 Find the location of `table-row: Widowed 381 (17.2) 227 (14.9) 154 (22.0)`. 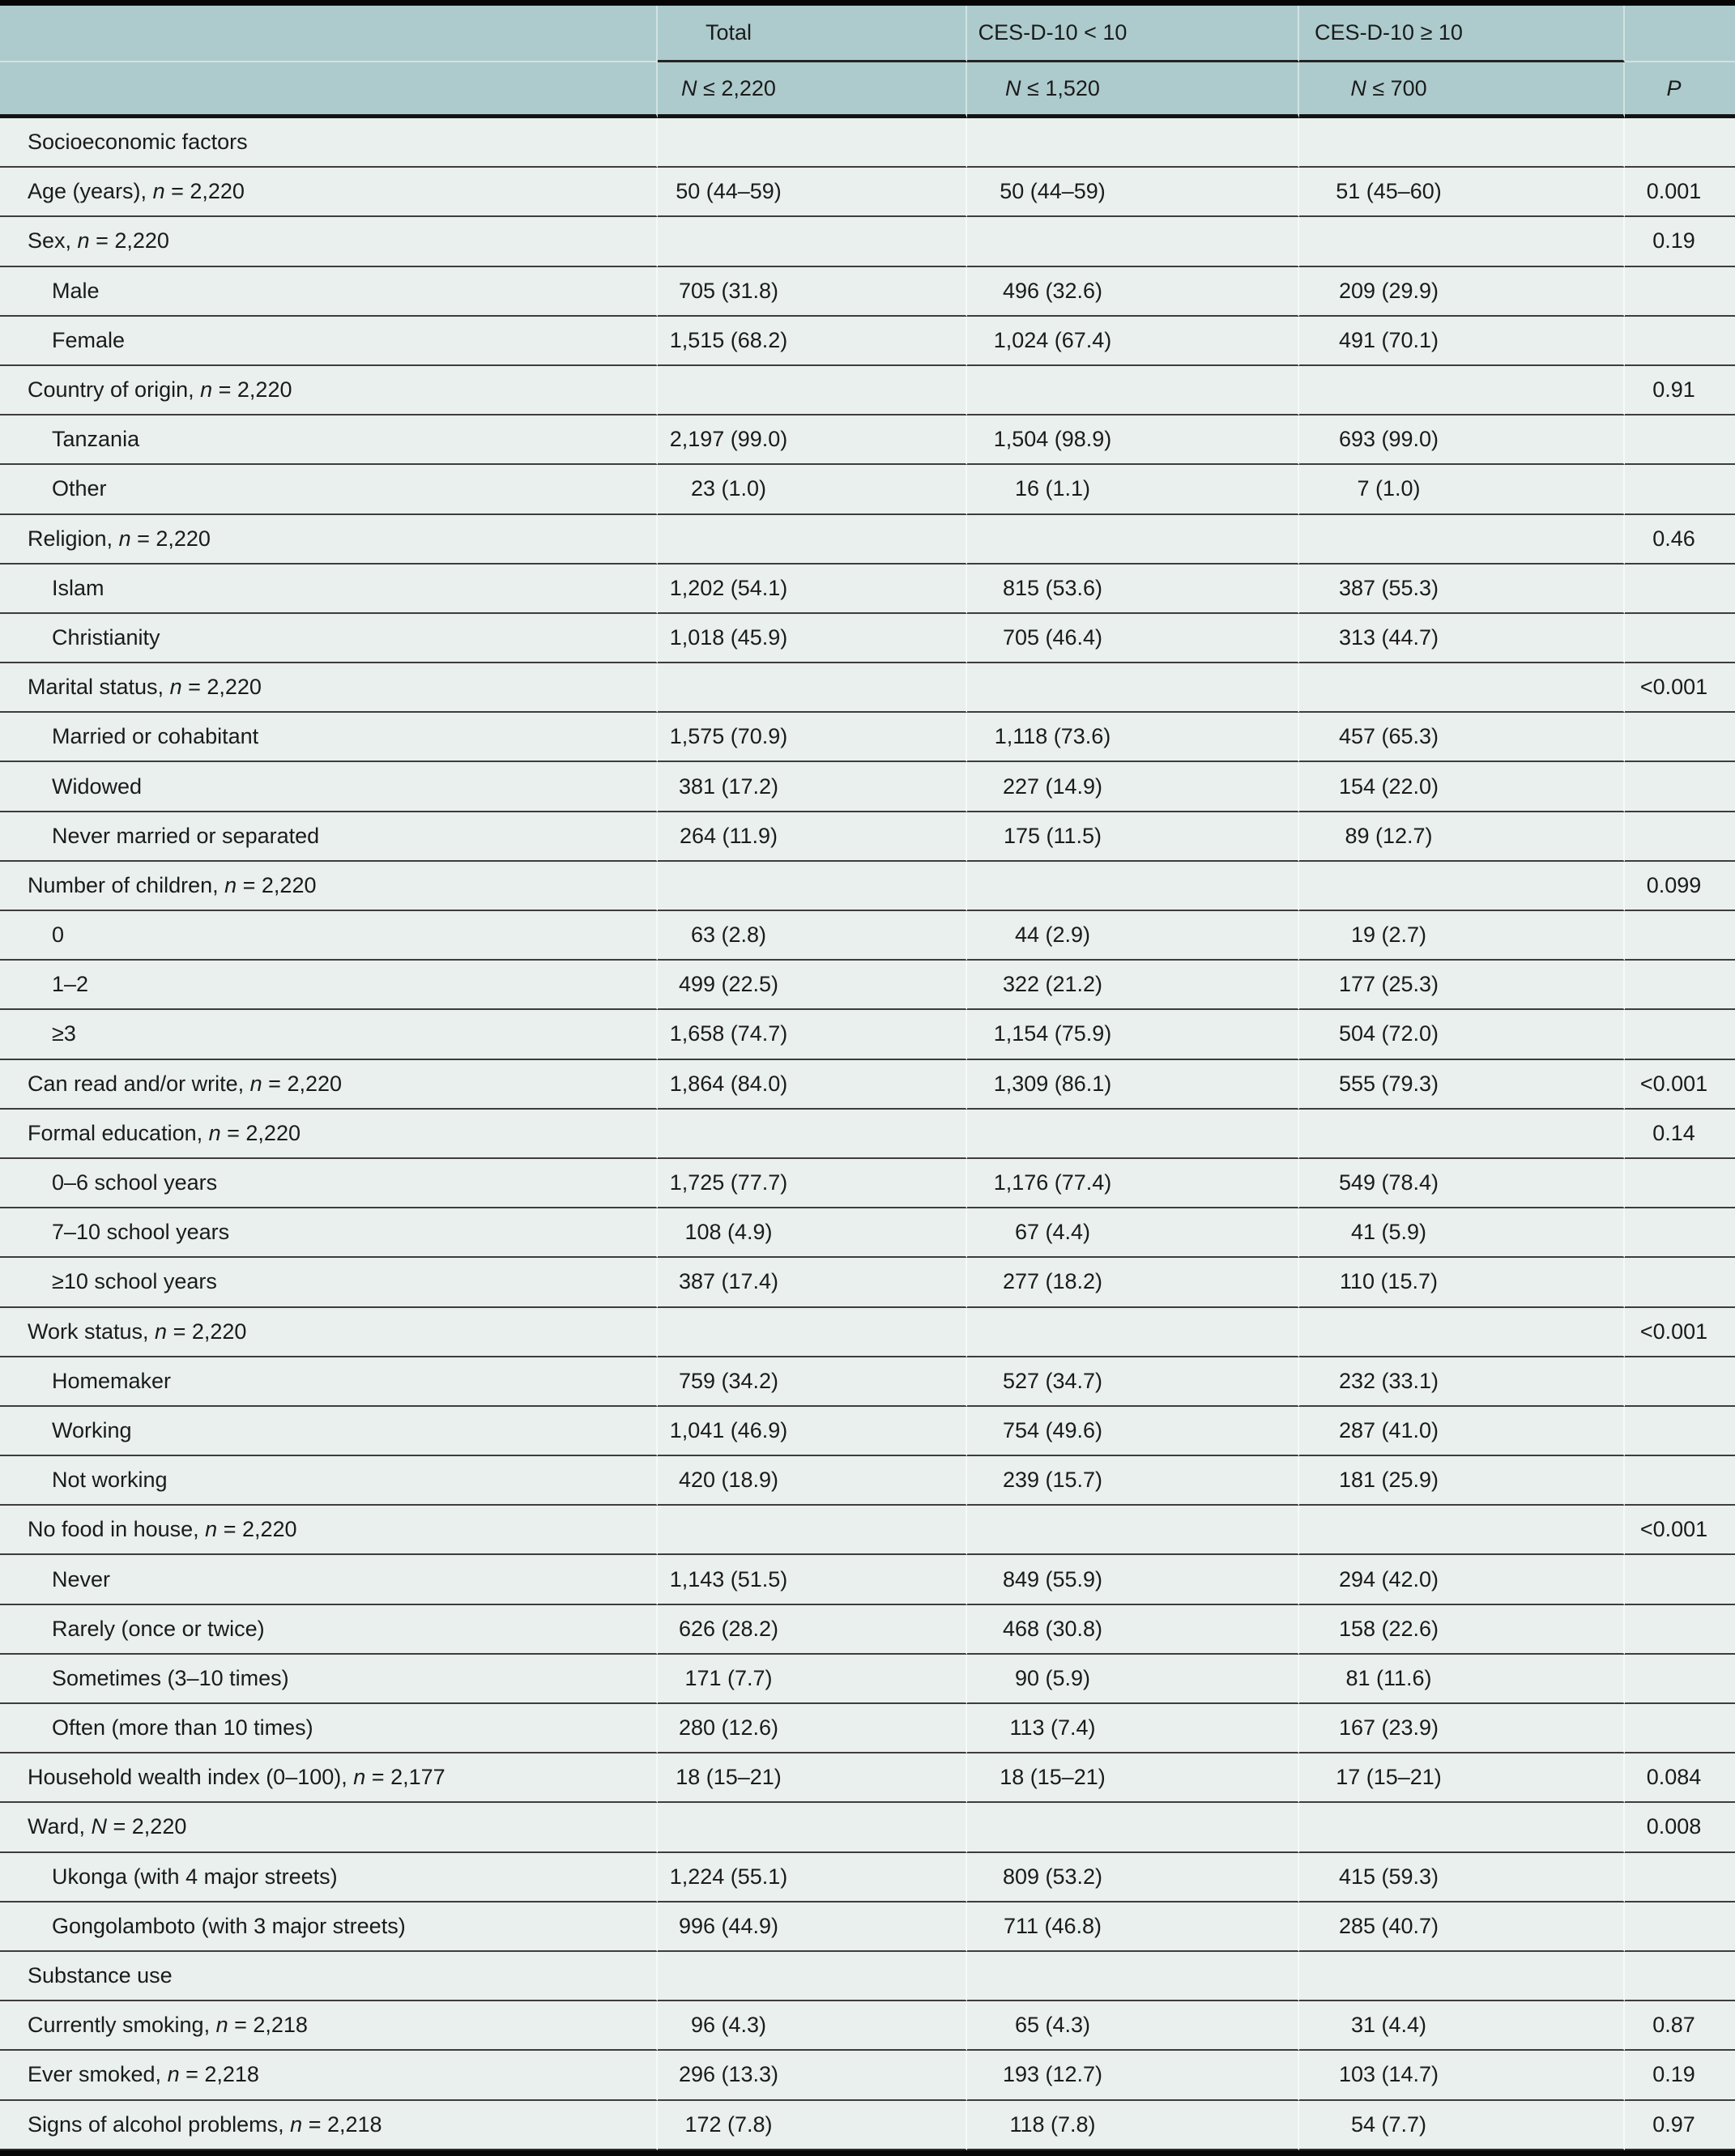

table-row: Widowed 381 (17.2) 227 (14.9) 154 (22.0) is located at coordinates (867, 787).